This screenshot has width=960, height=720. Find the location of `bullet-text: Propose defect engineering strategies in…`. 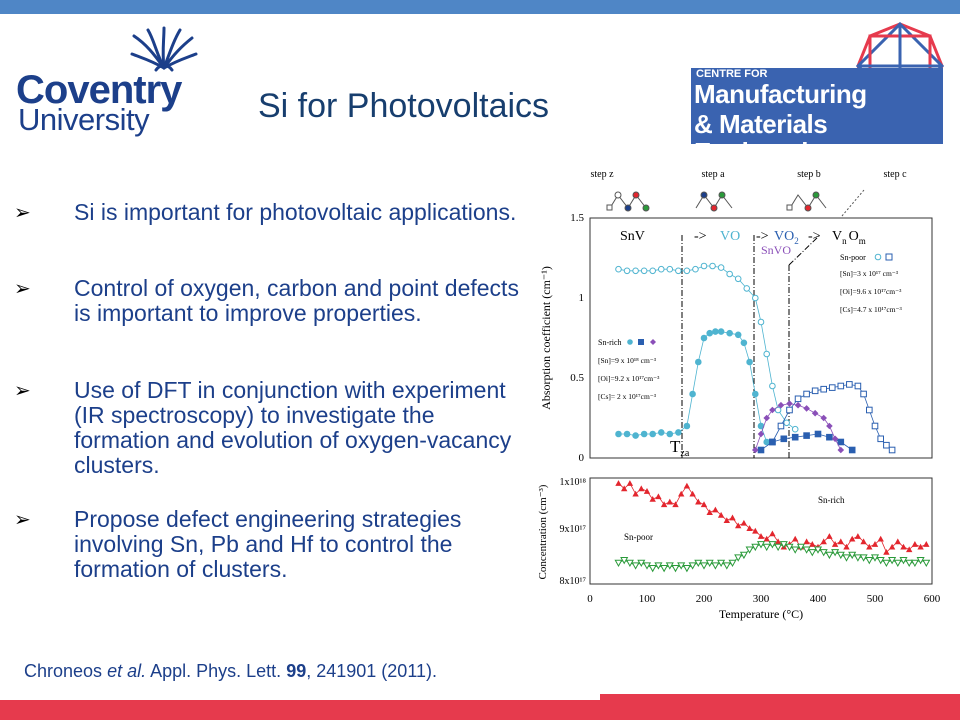

bullet-text: Propose defect engineering strategies in… is located at coordinates (268, 544).